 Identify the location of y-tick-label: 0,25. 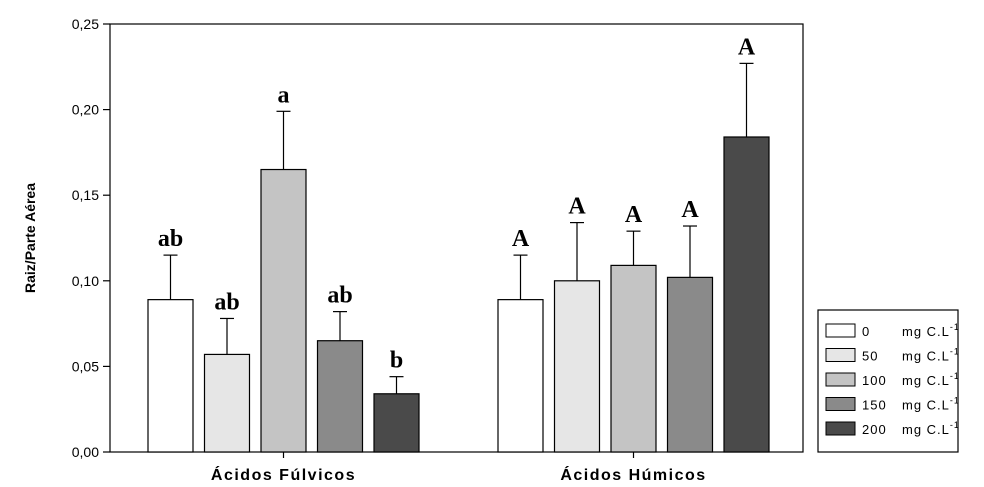
(85, 24).